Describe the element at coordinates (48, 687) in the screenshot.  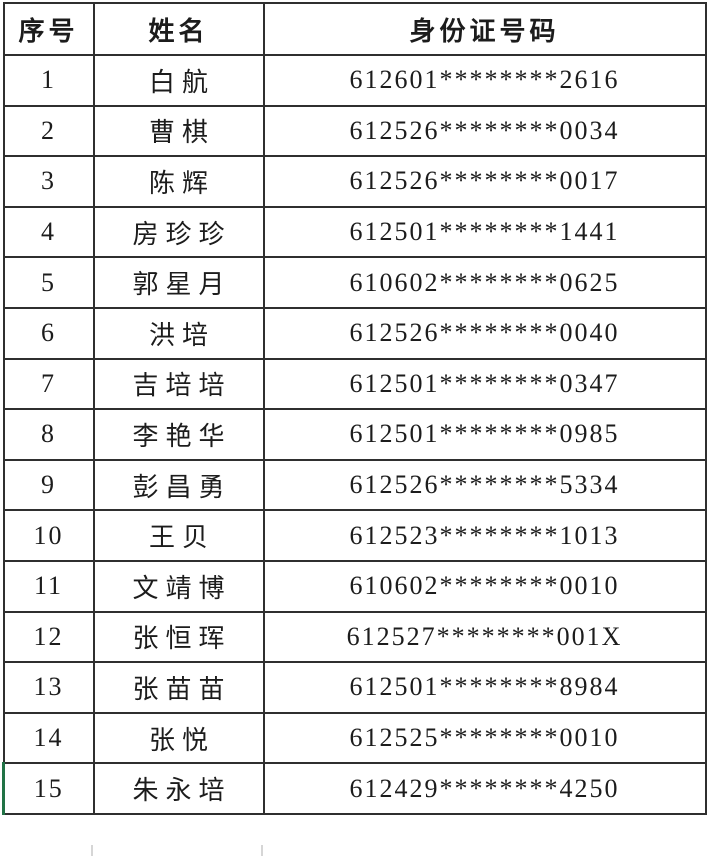
I see `cell-serial: 13` at that location.